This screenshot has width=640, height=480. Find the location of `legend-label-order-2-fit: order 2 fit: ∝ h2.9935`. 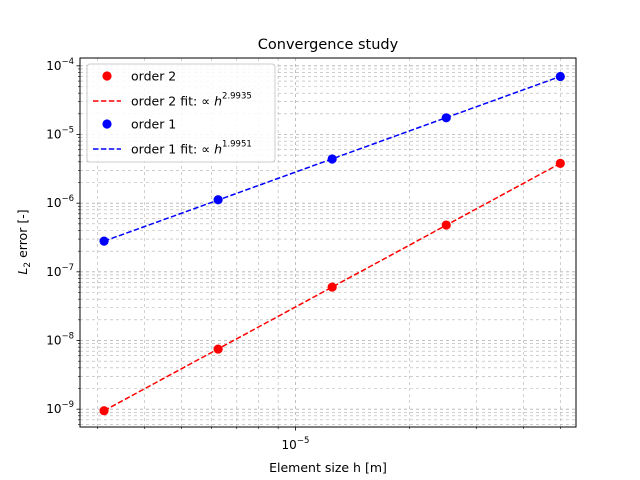

legend-label-order-2-fit: order 2 fit: ∝ h2.9935 is located at coordinates (191, 100).